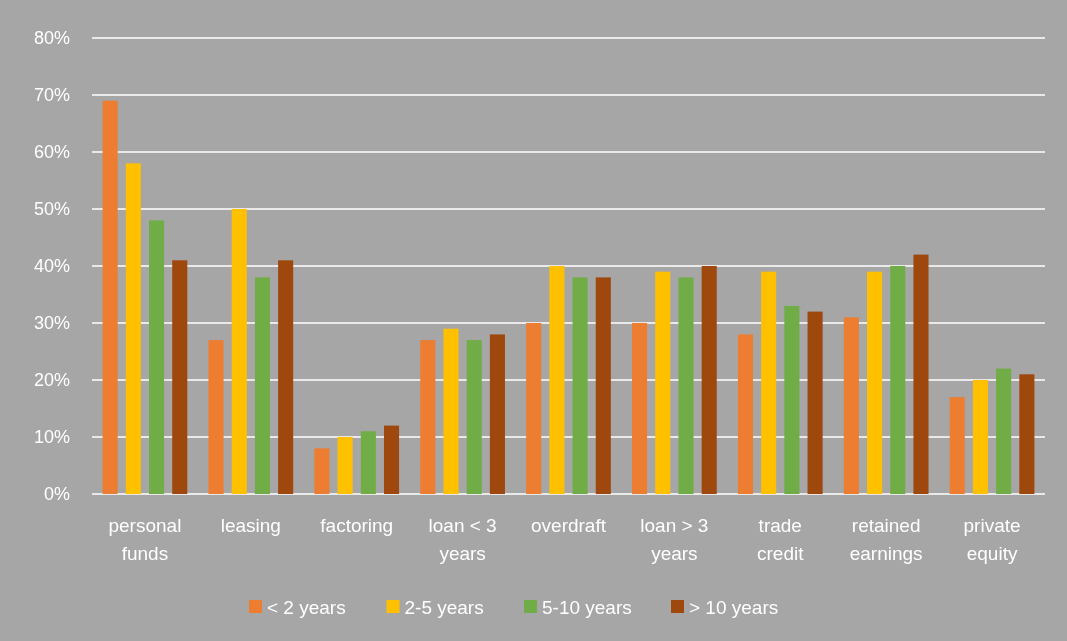 The image size is (1067, 641). Describe the element at coordinates (56, 494) in the screenshot. I see `y-tick-label: 0%` at that location.